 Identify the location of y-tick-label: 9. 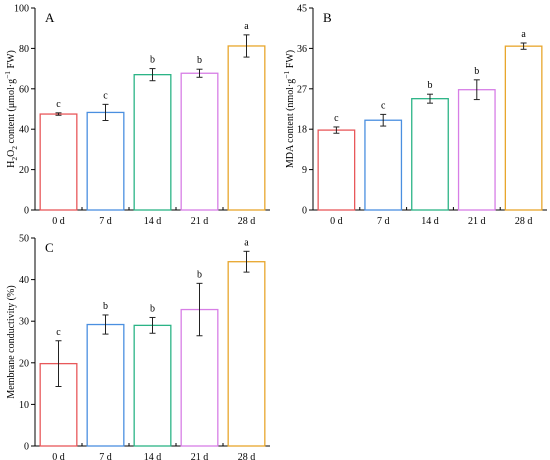
(304, 170).